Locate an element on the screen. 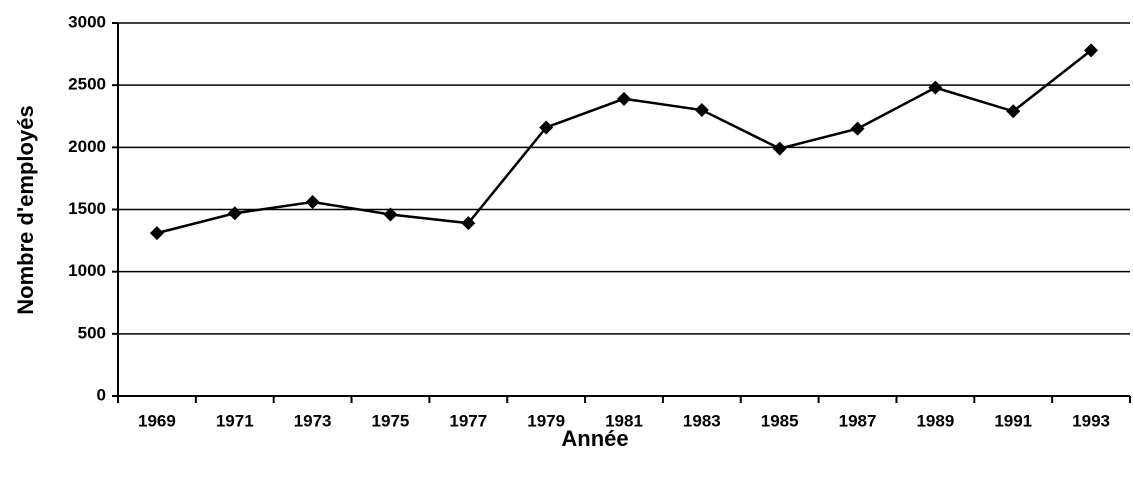 The width and height of the screenshot is (1133, 477). x-tick-label: 1987 is located at coordinates (858, 420).